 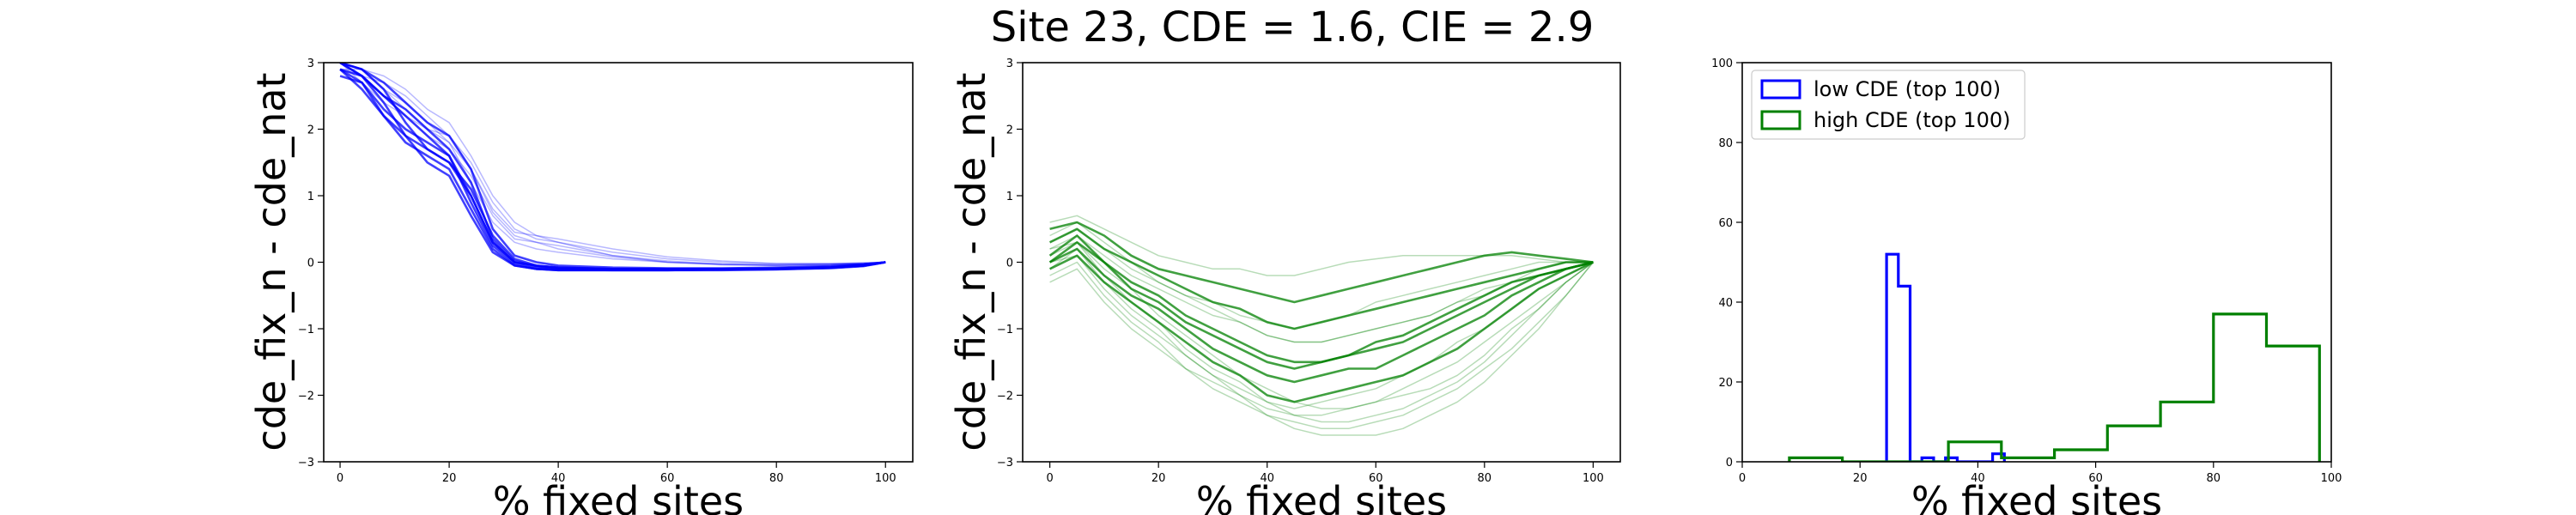 What do you see at coordinates (306, 330) in the screenshot?
I see `panel-left-ytick-label: −1` at bounding box center [306, 330].